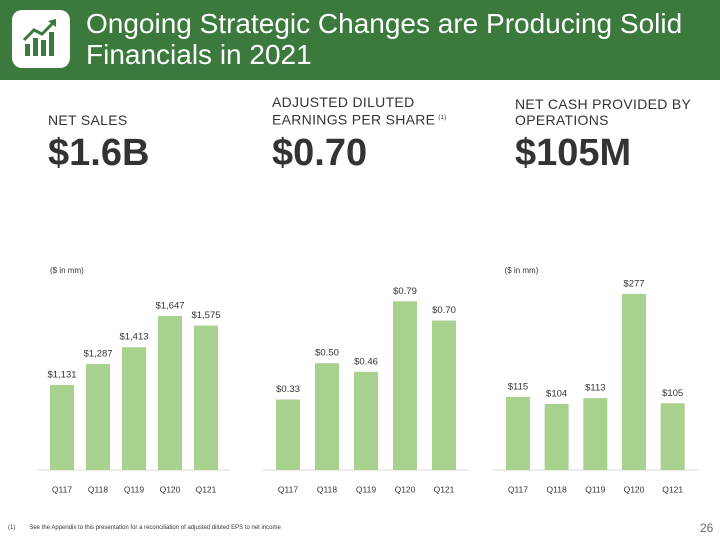 The width and height of the screenshot is (720, 540). Describe the element at coordinates (354, 111) in the screenshot. I see `kpi-label-text: ADJUSTED DILUTED EARNINGS PER SHARE` at that location.